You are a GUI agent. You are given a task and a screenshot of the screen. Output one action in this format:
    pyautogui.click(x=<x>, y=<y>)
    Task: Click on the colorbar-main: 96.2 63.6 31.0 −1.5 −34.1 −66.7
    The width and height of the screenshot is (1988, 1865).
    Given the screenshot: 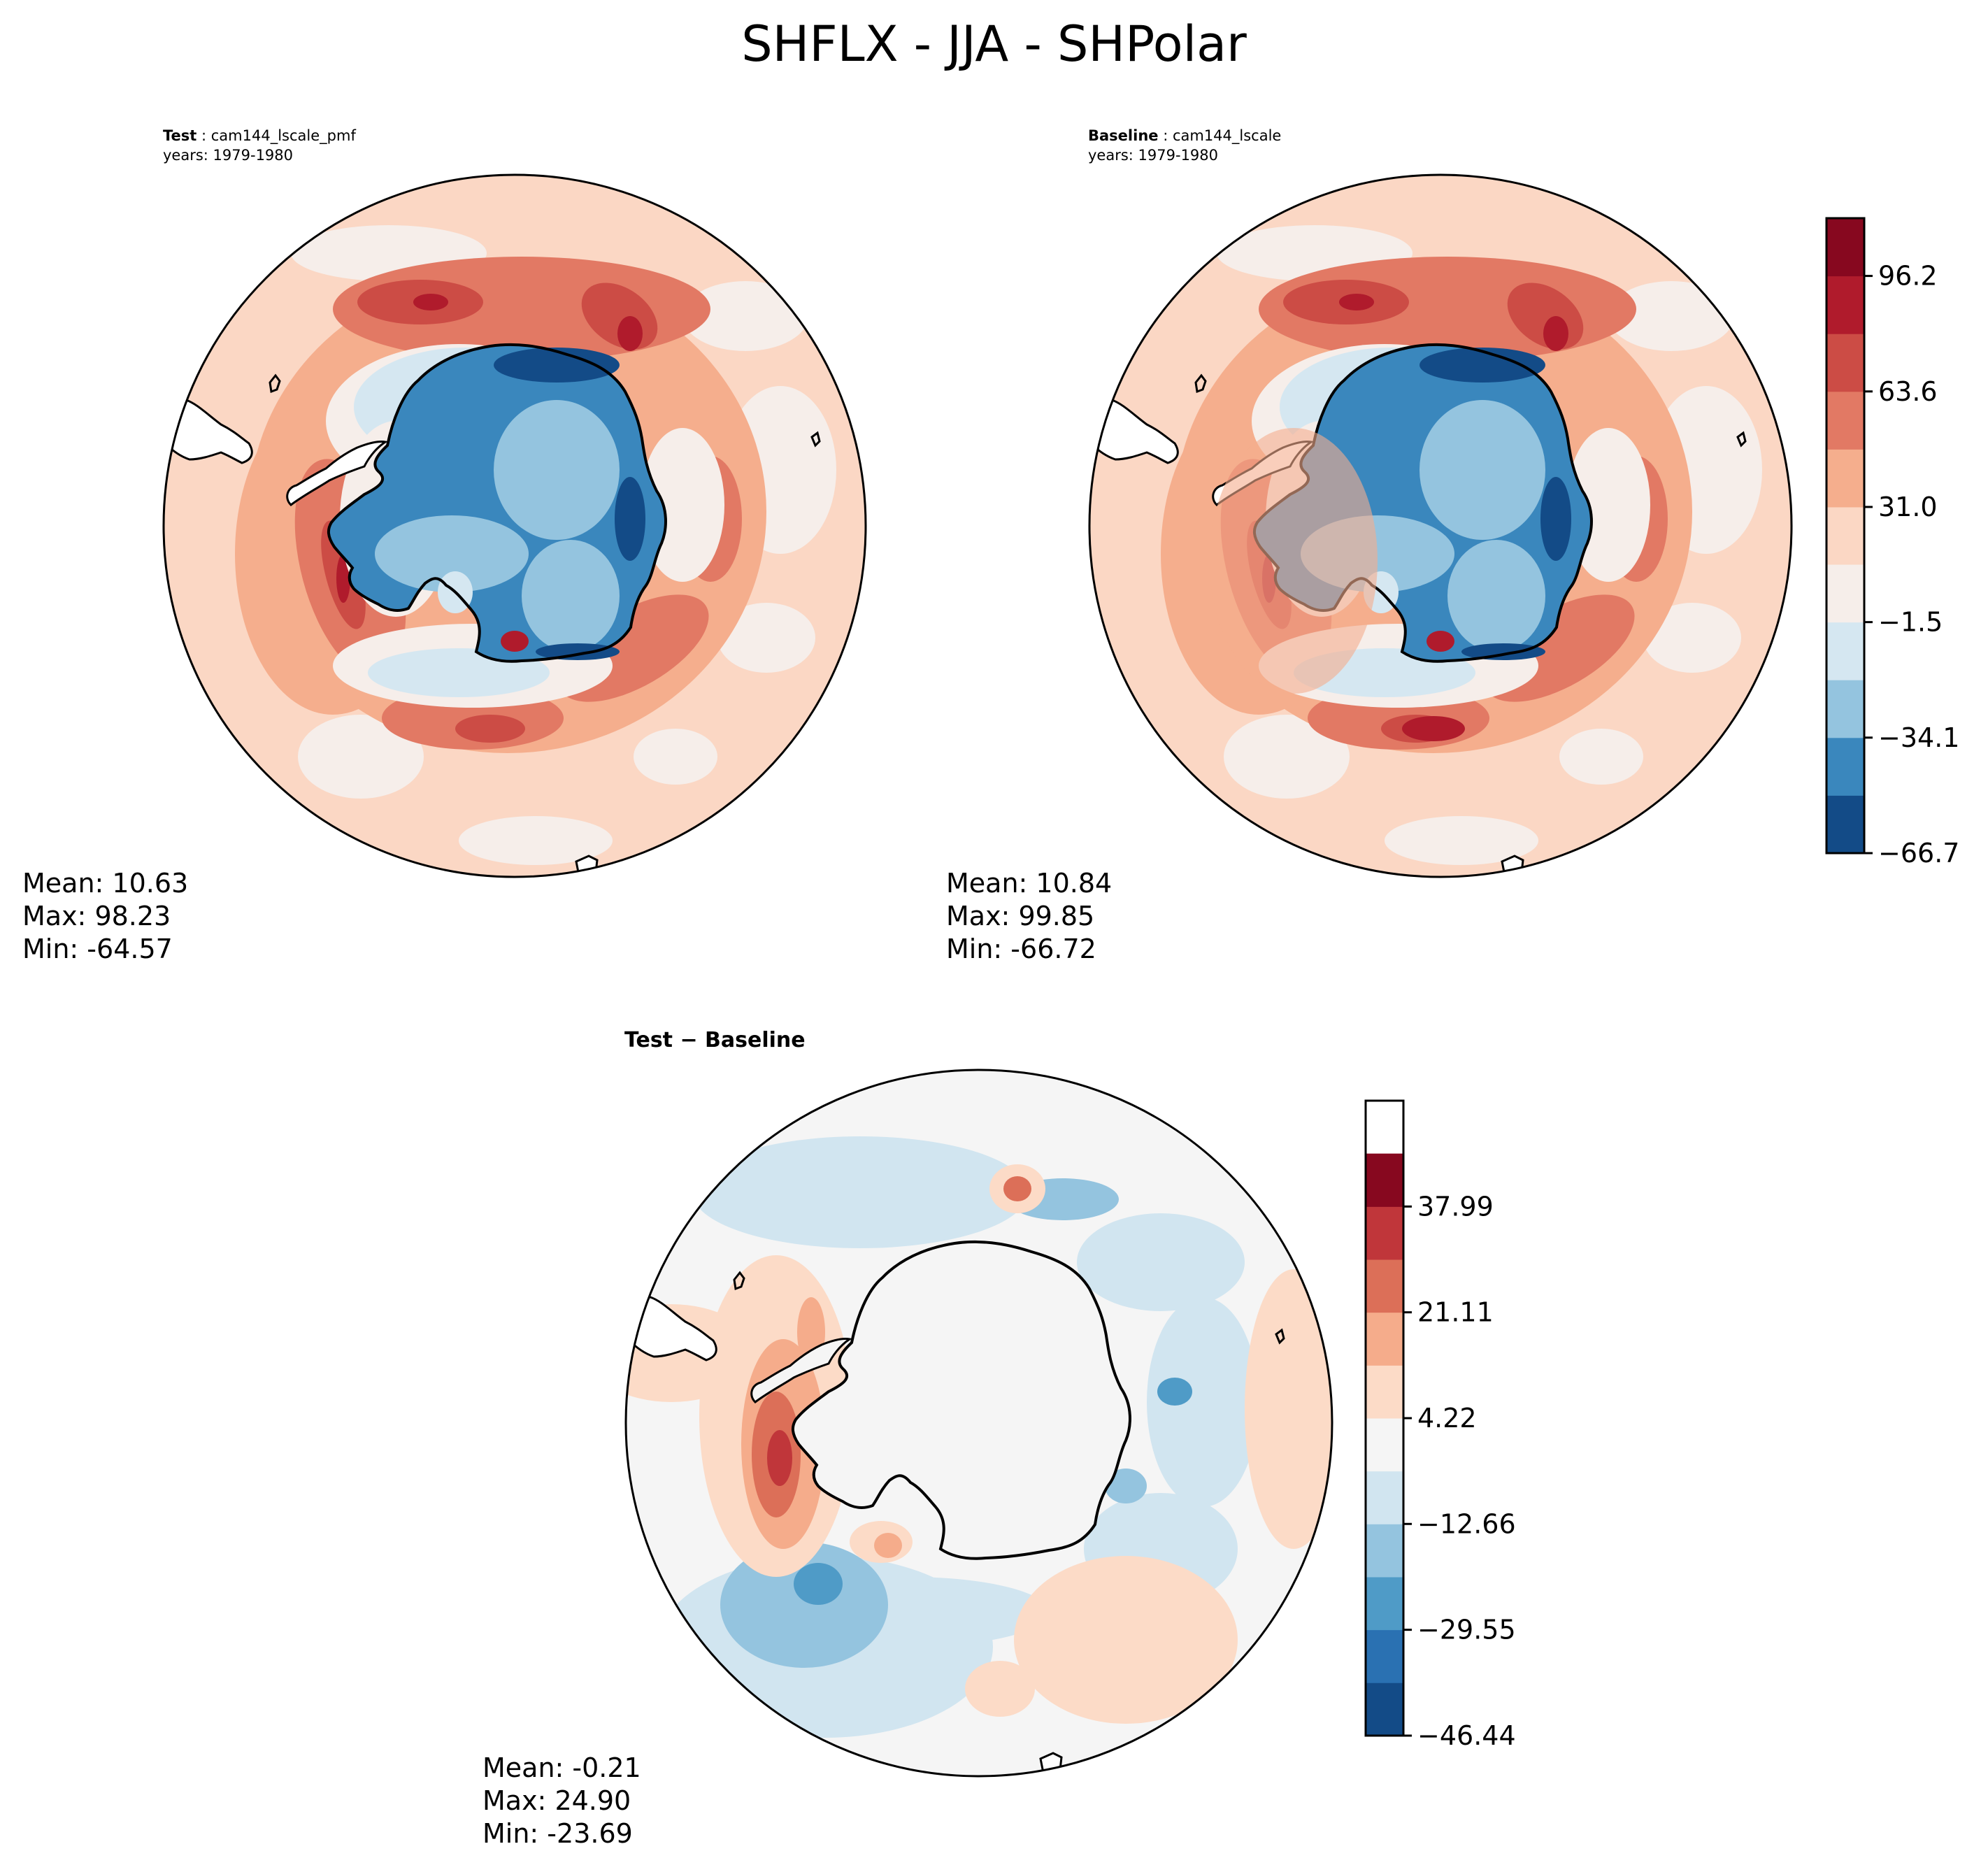 What is the action you would take?
    pyautogui.click(x=1892, y=543)
    